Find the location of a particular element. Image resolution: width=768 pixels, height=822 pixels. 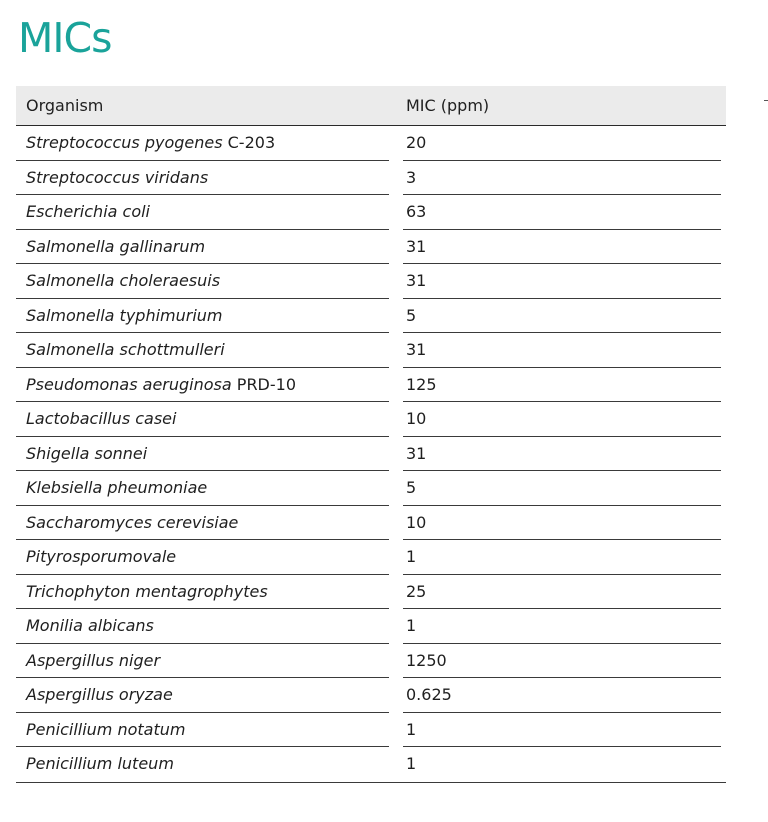

table-header: Organism MIC (ppm) is located at coordinates (371, 106).